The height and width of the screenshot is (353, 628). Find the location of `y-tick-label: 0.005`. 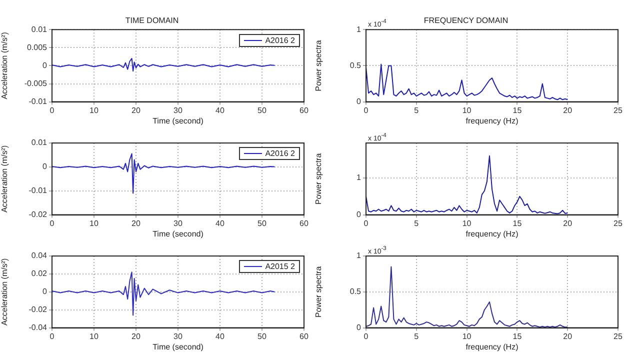

y-tick-label: 0.005 is located at coordinates (37, 47).